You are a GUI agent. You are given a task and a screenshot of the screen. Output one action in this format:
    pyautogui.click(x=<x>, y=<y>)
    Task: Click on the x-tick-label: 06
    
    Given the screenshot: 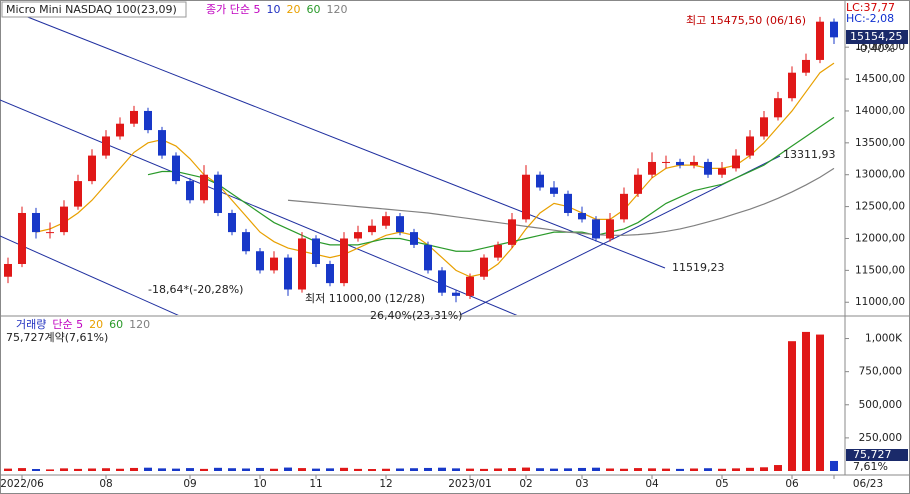 What is the action you would take?
    pyautogui.click(x=792, y=484)
    